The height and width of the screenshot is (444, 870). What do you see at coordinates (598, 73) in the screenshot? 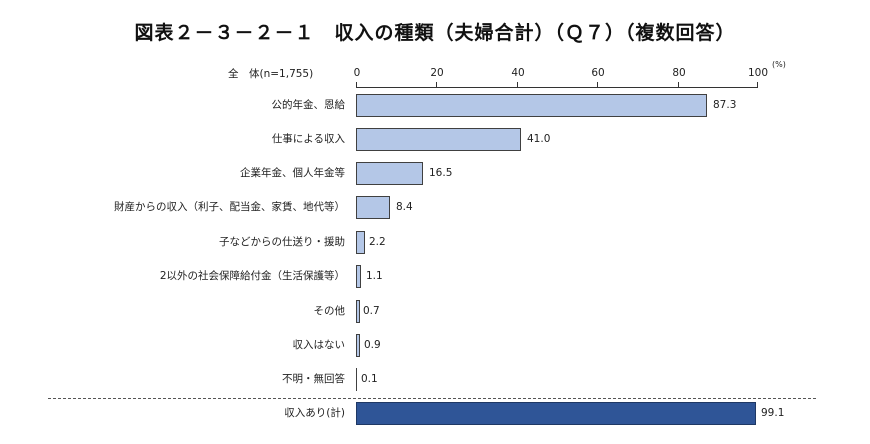
I see `x-tick-label: 60` at bounding box center [598, 73].